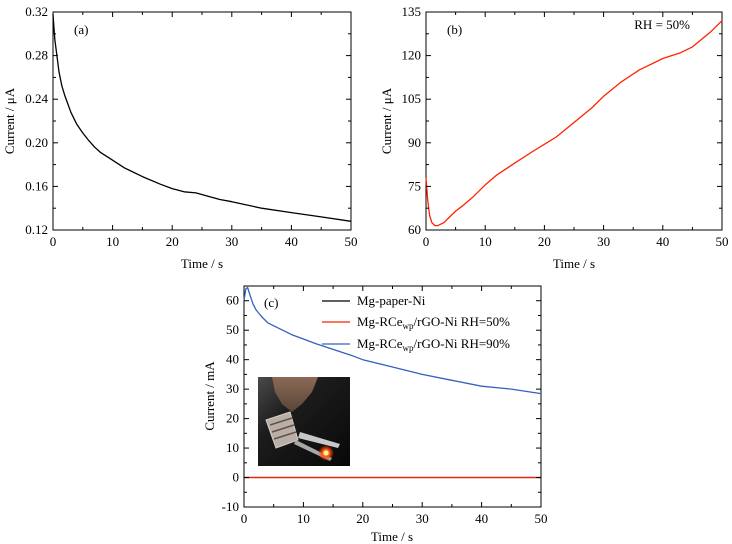 This screenshot has height=544, width=732. What do you see at coordinates (414, 185) in the screenshot?
I see `y-tick-label: 75` at bounding box center [414, 185].